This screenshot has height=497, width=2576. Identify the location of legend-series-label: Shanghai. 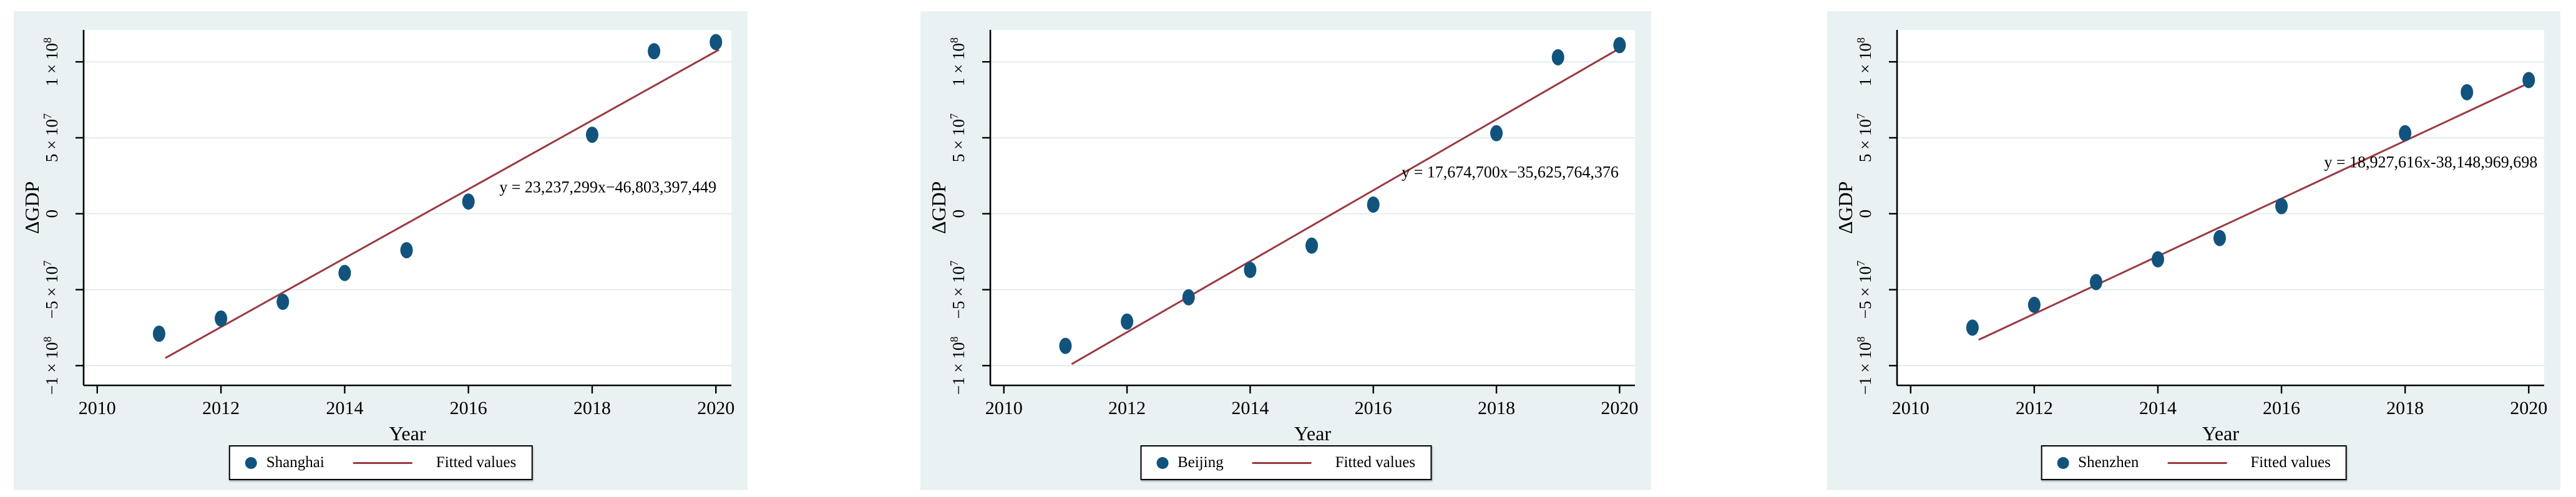
(295, 462).